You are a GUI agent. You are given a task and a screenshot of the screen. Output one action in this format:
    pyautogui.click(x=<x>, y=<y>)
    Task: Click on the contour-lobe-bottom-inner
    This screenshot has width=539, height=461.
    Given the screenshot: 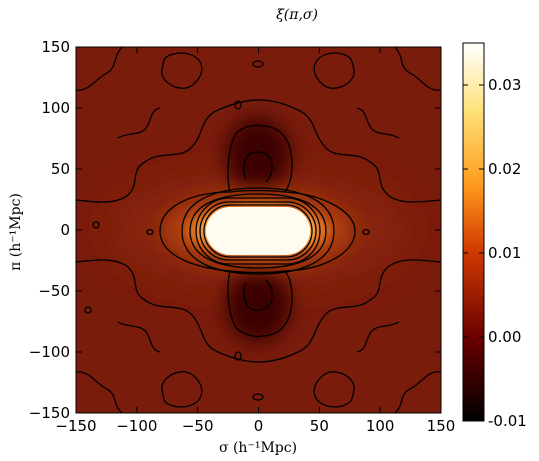 What is the action you would take?
    pyautogui.click(x=258, y=295)
    